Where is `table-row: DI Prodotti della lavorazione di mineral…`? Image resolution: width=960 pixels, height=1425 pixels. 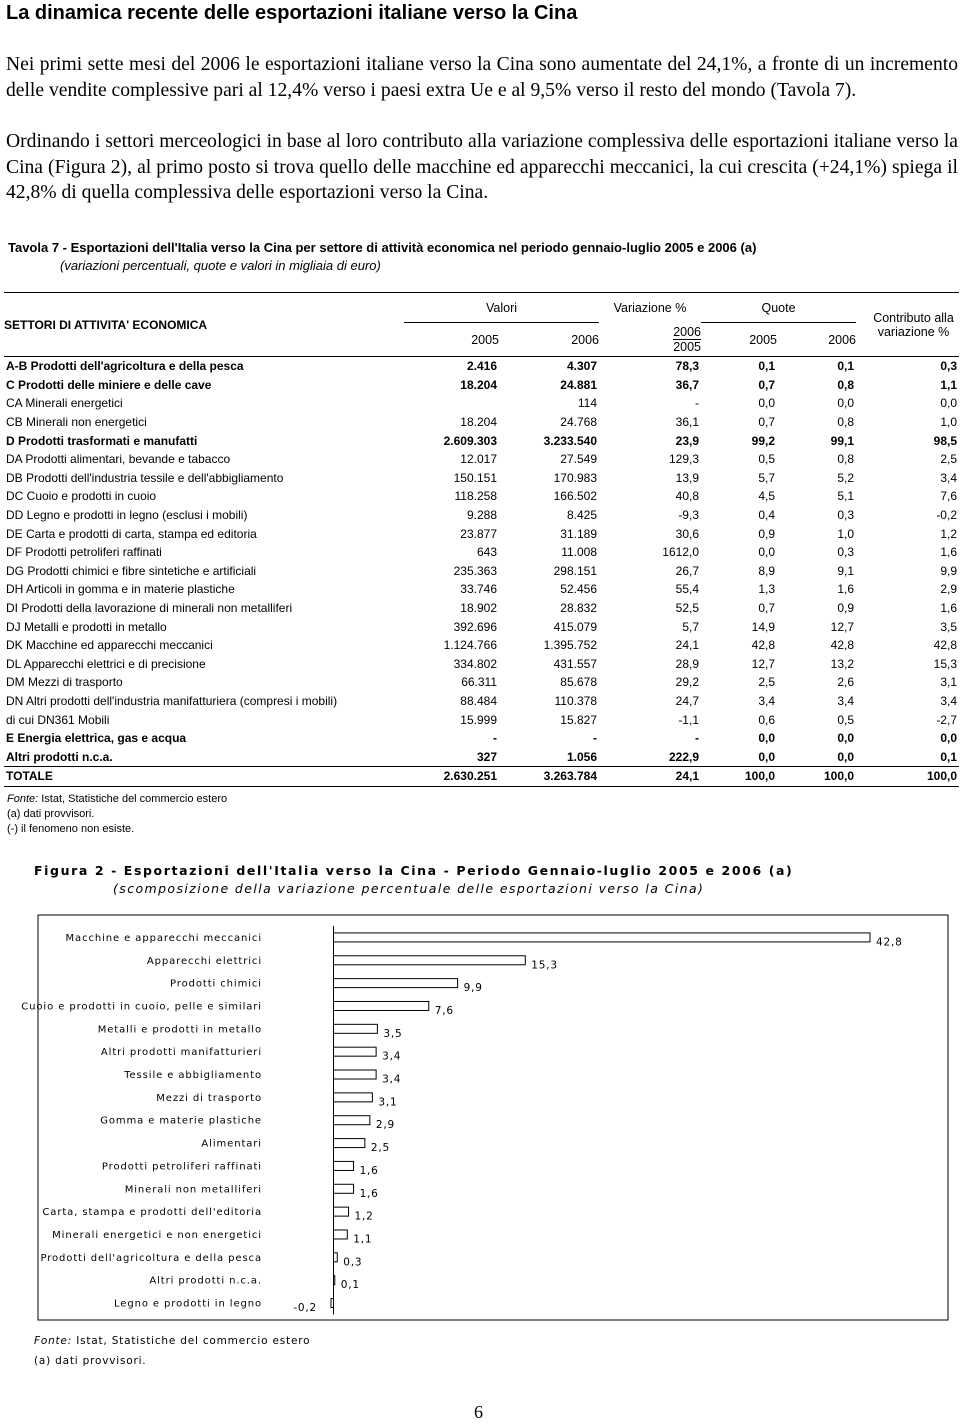 table-row: DI Prodotti della lavorazione di mineral… is located at coordinates (481, 608).